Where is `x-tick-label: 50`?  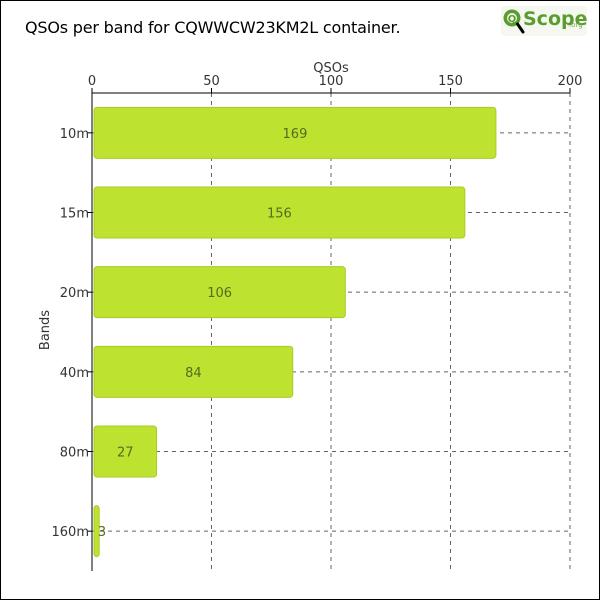
x-tick-label: 50 is located at coordinates (211, 81).